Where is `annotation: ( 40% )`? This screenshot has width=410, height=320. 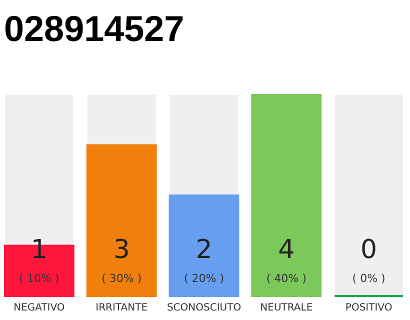
annotation: ( 40% ) is located at coordinates (286, 278).